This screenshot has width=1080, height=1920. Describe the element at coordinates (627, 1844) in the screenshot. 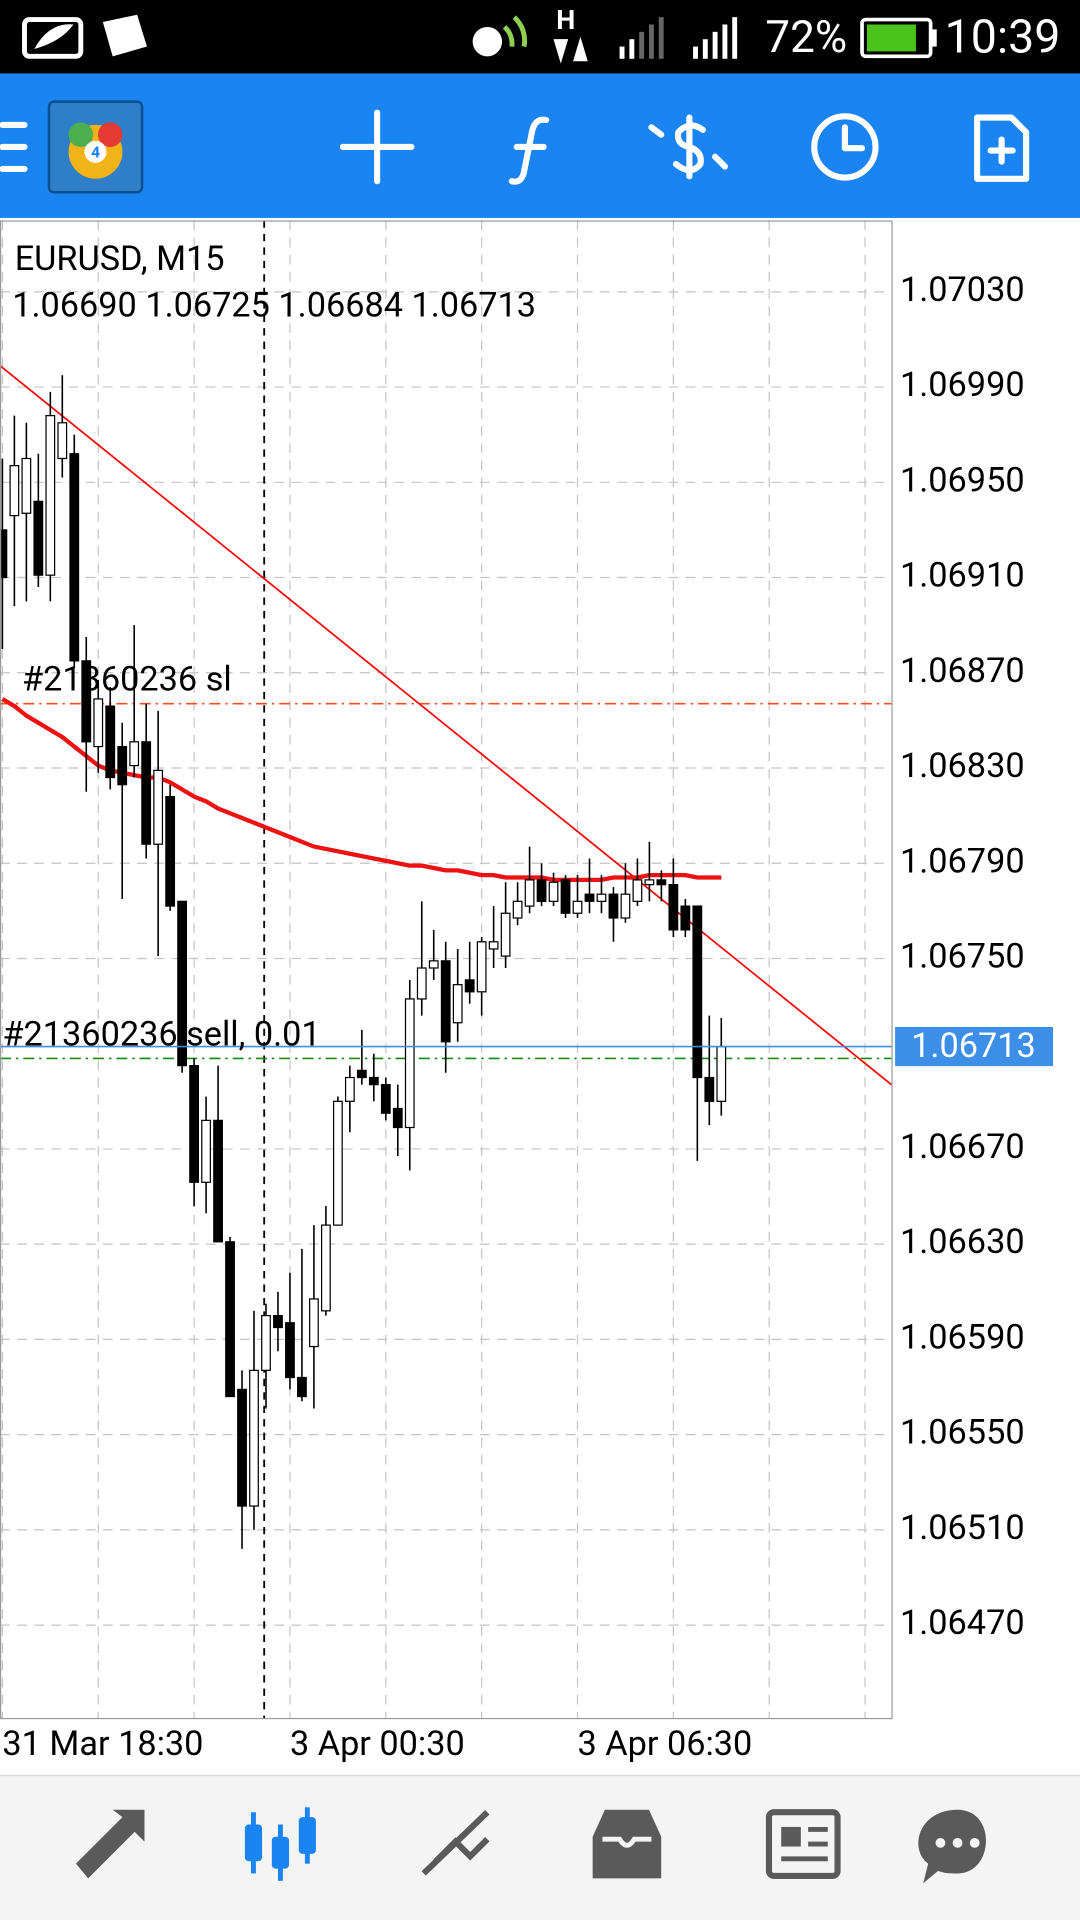

I see `history-tab` at that location.